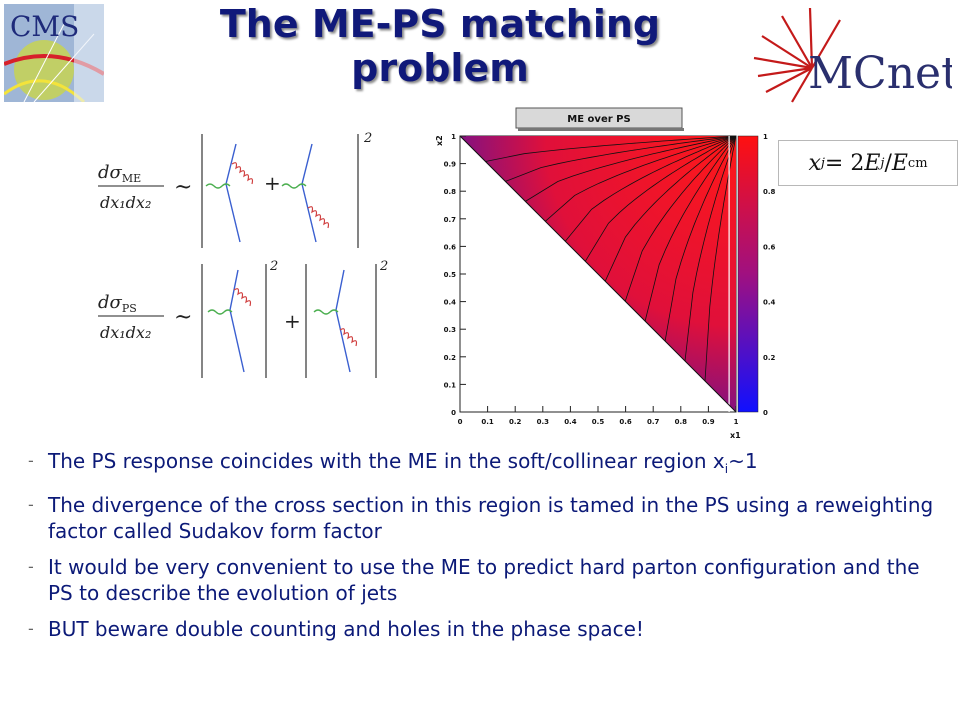  What do you see at coordinates (460, 422) in the screenshot?
I see `x-tick-label: 0` at bounding box center [460, 422].